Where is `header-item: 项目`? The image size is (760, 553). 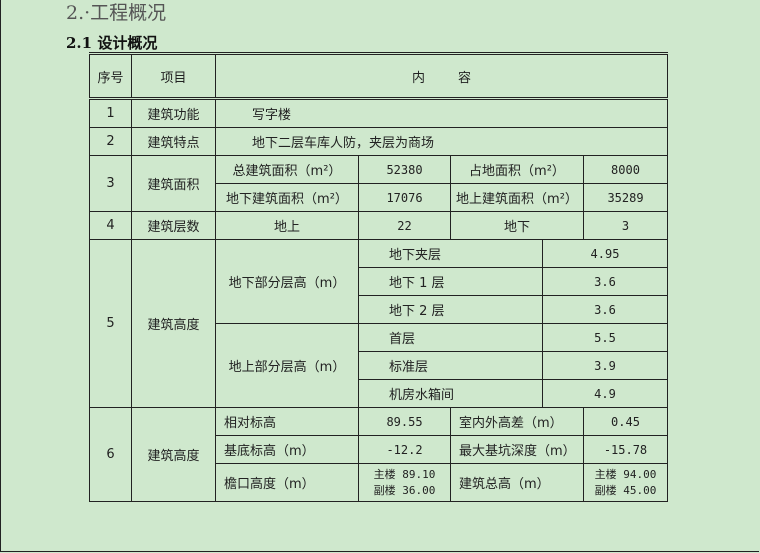 header-item: 项目 is located at coordinates (173, 76).